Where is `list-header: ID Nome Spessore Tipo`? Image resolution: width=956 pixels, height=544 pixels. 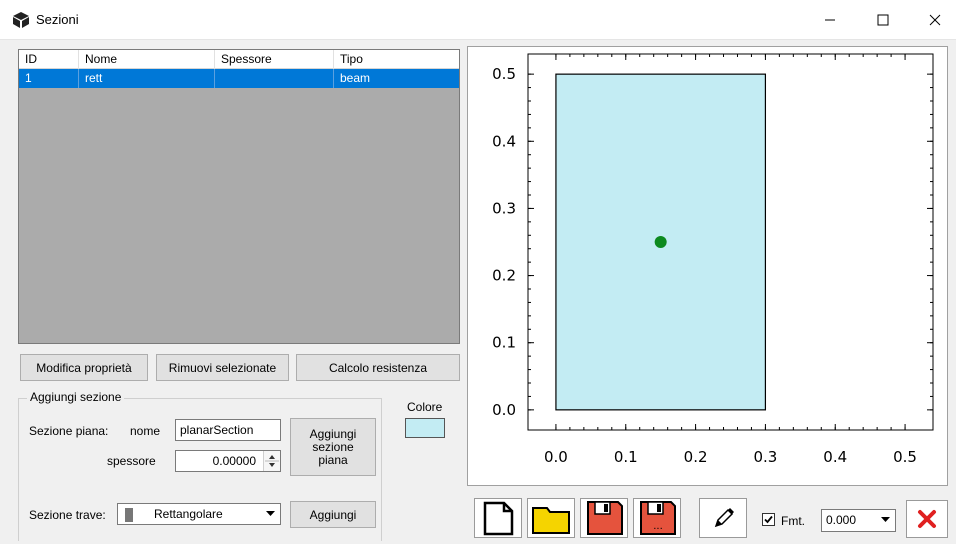 list-header: ID Nome Spessore Tipo is located at coordinates (239, 59).